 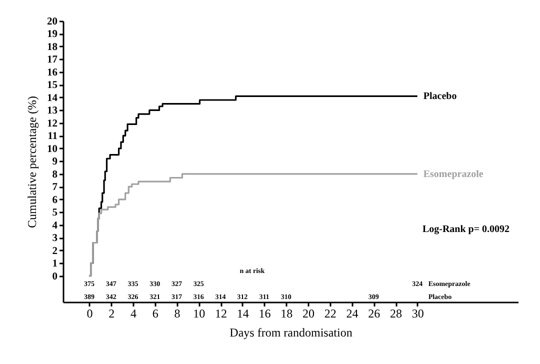 What do you see at coordinates (55, 174) in the screenshot?
I see `y-tick-label: 8` at bounding box center [55, 174].